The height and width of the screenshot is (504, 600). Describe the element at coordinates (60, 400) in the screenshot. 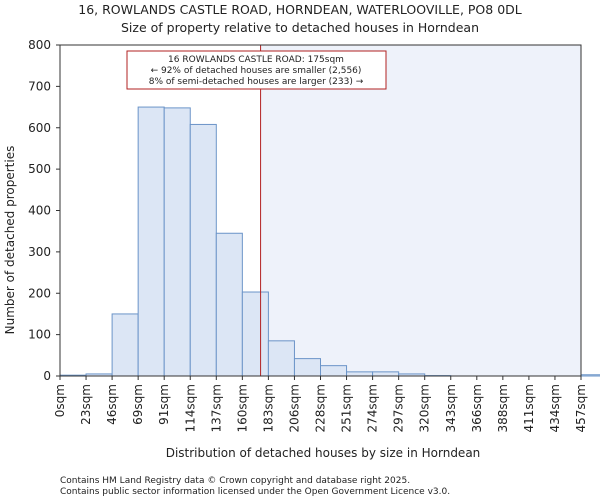

I see `x-tick-label: 0sqm` at that location.